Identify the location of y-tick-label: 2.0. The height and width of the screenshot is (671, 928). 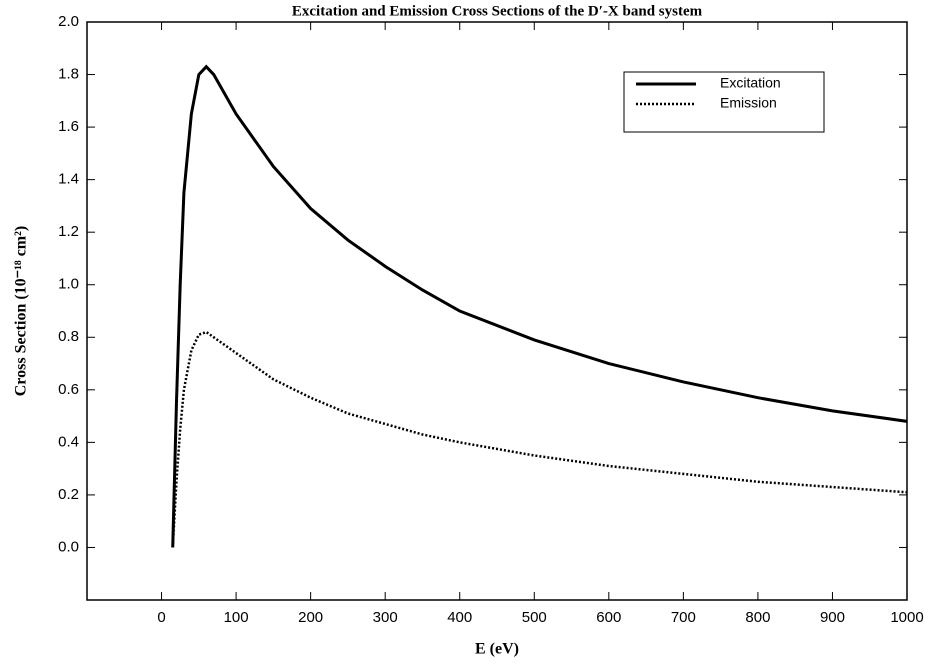
(68, 21).